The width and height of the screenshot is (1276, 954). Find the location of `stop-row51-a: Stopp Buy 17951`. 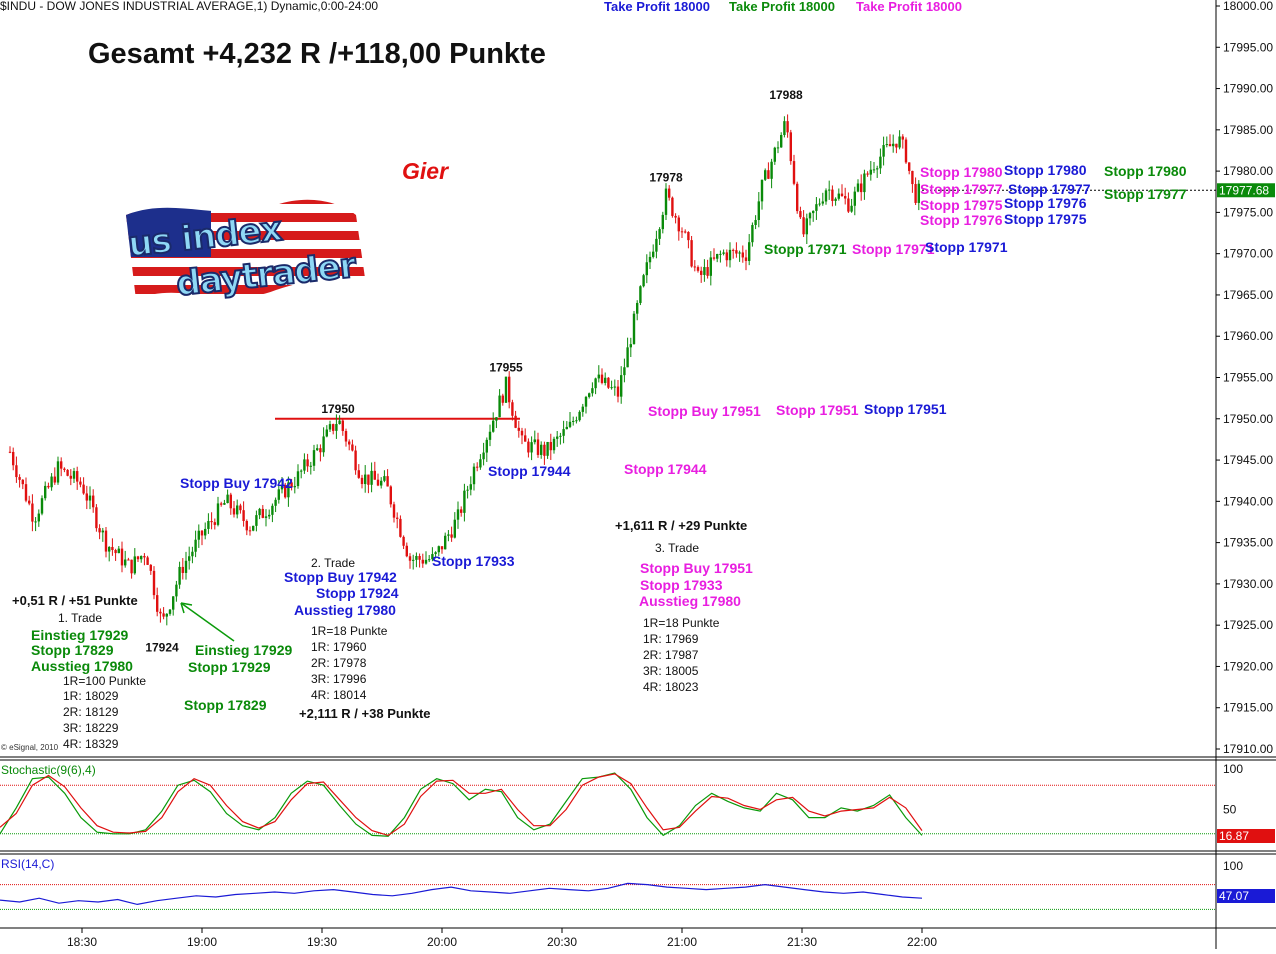

stop-row51-a: Stopp Buy 17951 is located at coordinates (704, 411).